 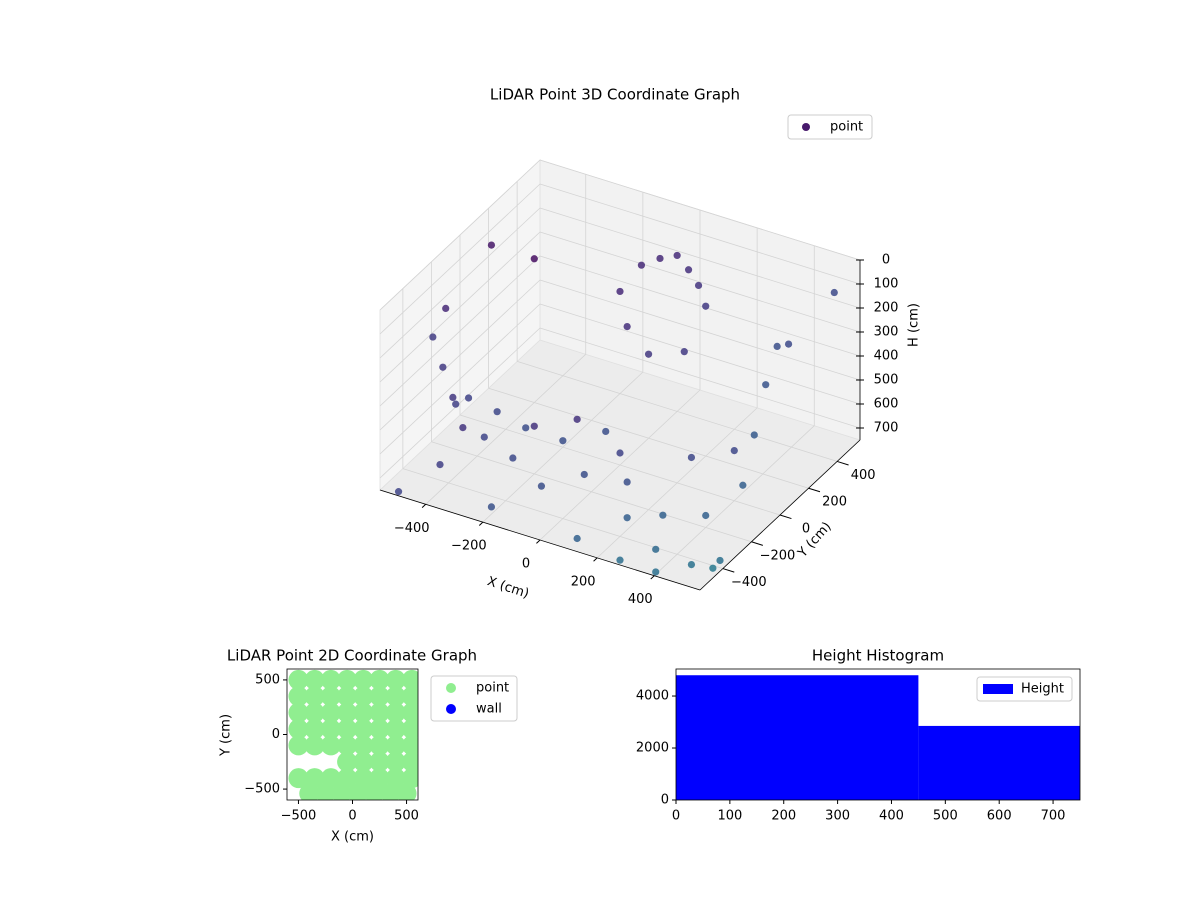 I want to click on x-tick-label: 700, so click(x=1053, y=816).